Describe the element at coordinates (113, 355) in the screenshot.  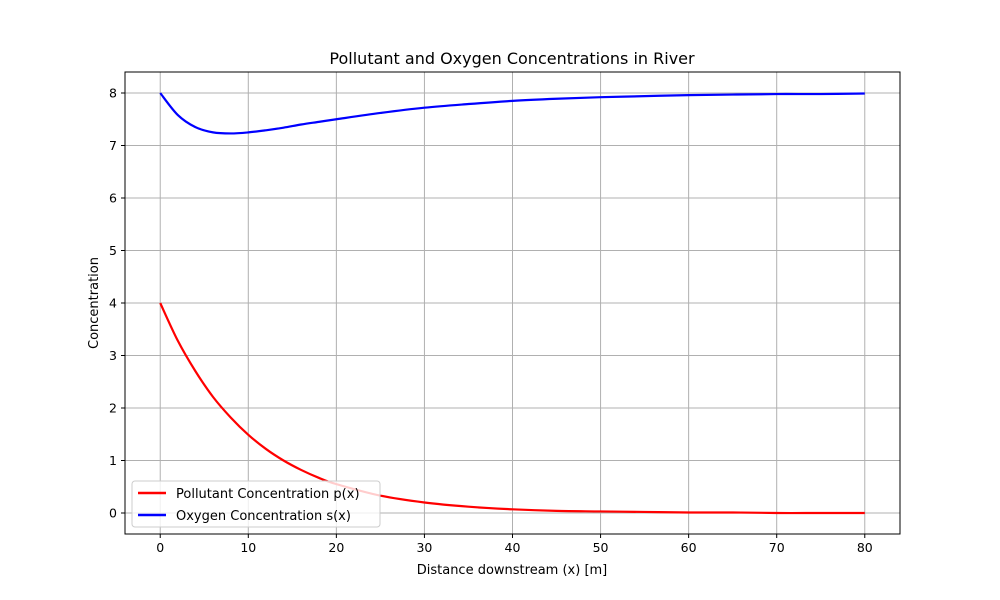
I see `y-tick-label: 3` at that location.